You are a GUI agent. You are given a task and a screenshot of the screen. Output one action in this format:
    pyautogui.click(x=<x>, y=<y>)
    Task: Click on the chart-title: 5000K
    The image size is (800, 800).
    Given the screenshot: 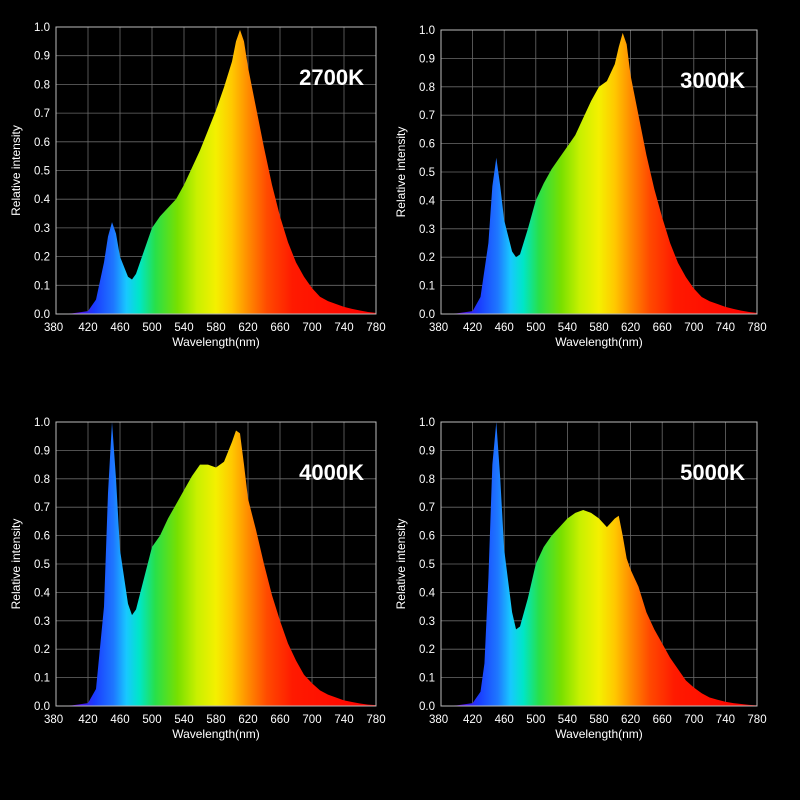 What is the action you would take?
    pyautogui.click(x=712, y=472)
    